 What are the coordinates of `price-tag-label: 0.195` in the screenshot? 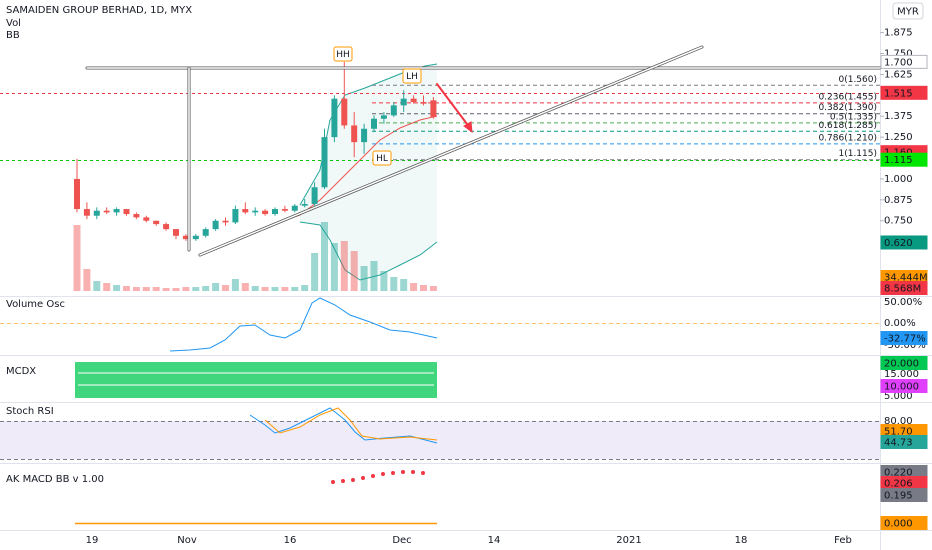 It's located at (898, 496).